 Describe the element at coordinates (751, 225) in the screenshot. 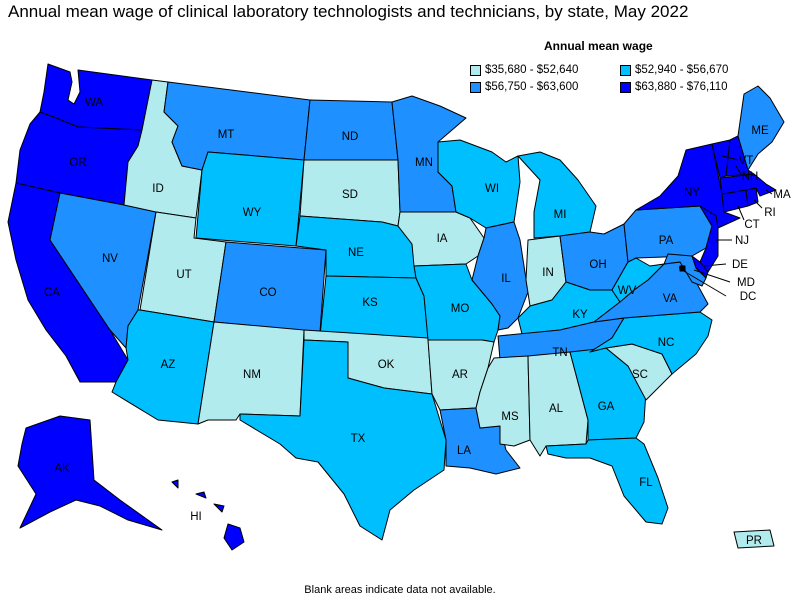

I see `state-label-CT: CT` at that location.